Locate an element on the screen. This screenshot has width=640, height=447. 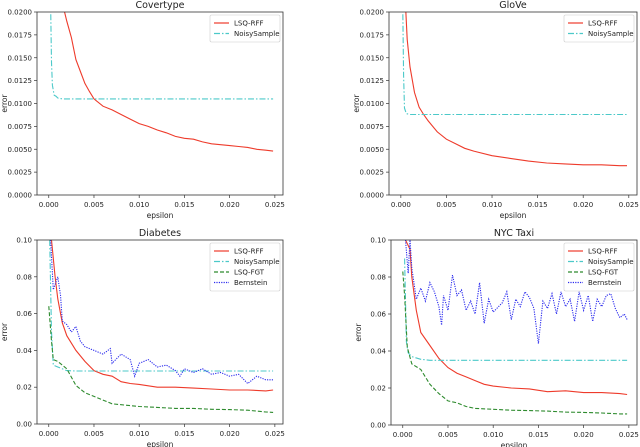
chart-title: NYC Taxi is located at coordinates (514, 233).